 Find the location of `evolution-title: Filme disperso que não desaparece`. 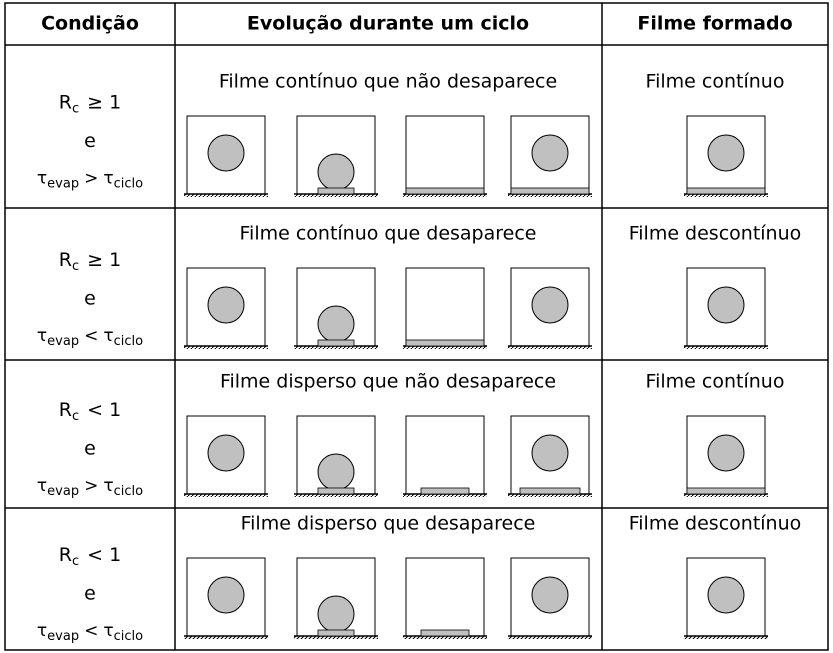

evolution-title: Filme disperso que não desaparece is located at coordinates (388, 382).